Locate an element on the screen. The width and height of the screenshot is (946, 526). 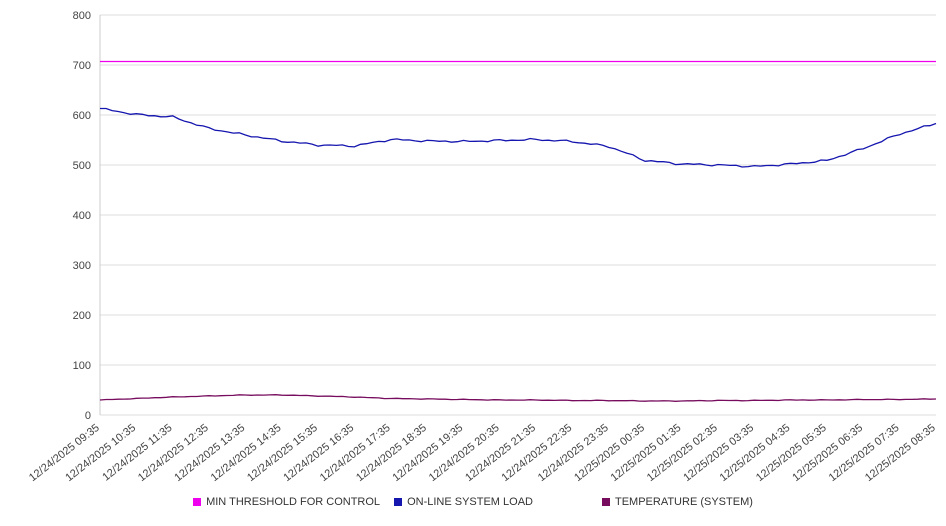
legend-label: MIN THRESHOLD FOR CONTROL is located at coordinates (293, 502).